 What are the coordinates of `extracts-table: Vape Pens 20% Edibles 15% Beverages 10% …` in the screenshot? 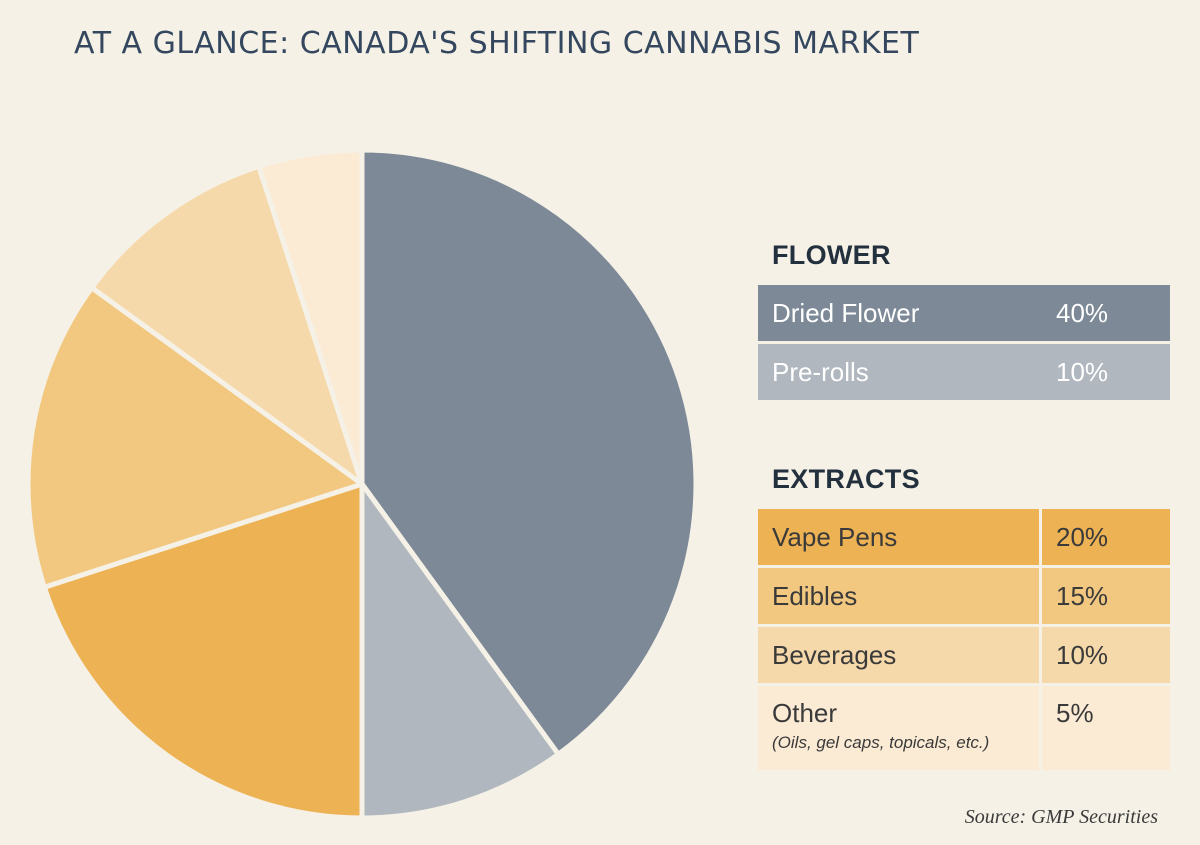 It's located at (964, 641).